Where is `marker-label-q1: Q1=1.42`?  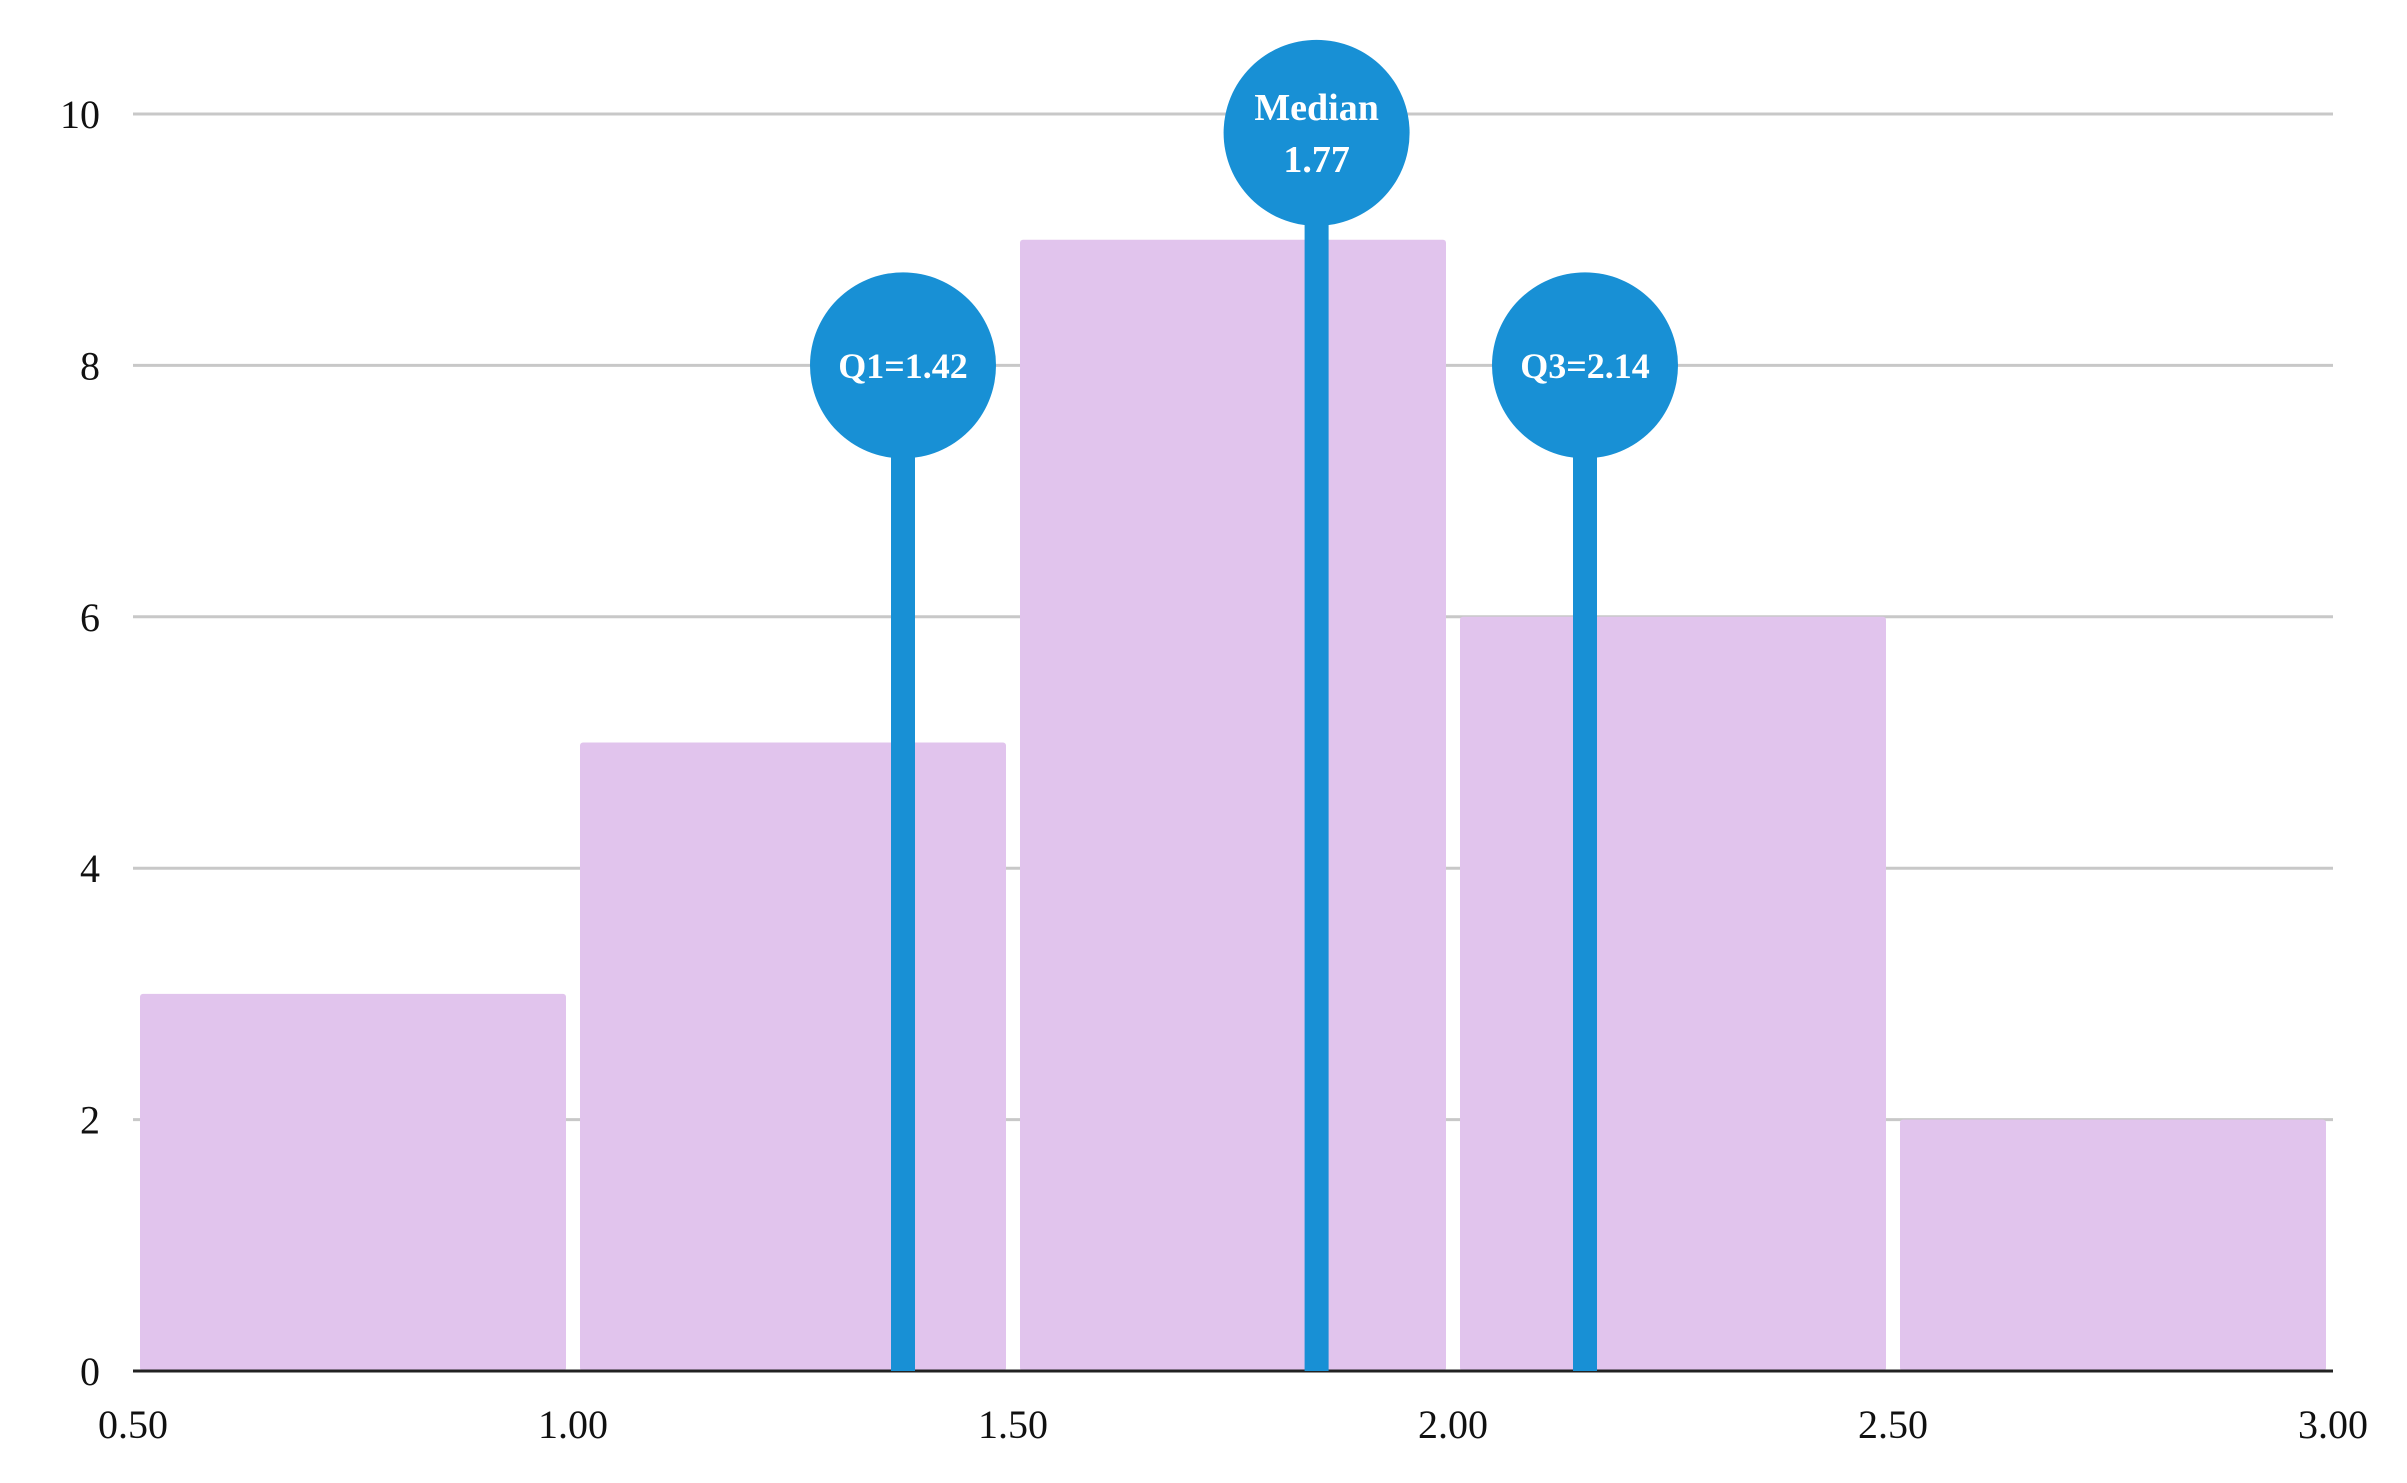 marker-label-q1: Q1=1.42 is located at coordinates (903, 366).